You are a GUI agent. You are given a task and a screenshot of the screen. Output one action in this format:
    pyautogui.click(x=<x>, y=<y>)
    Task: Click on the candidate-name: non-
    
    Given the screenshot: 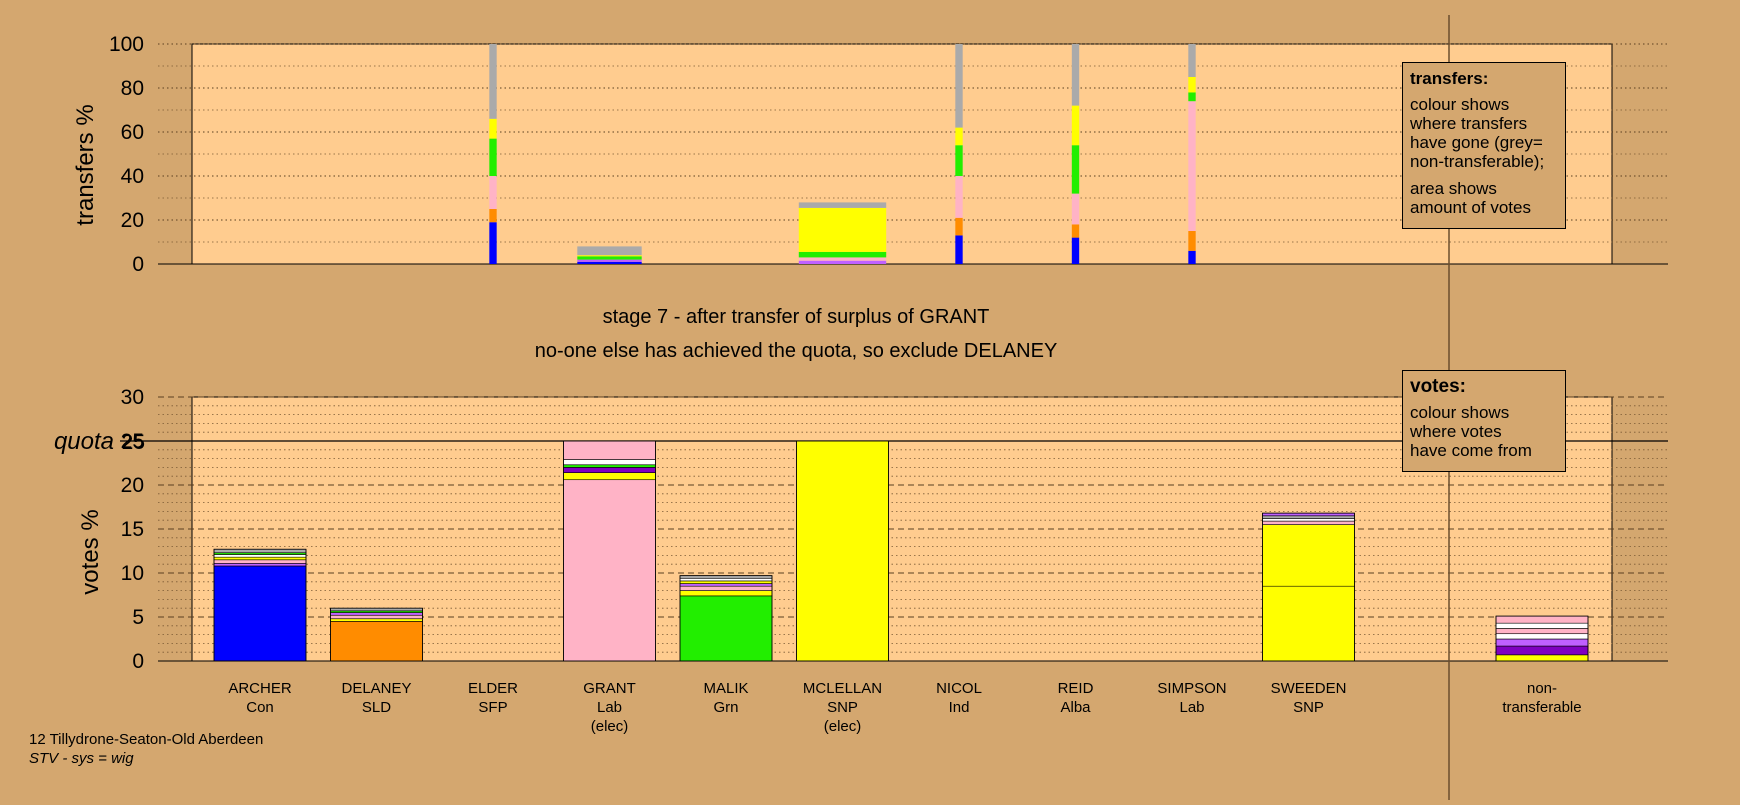 What is the action you would take?
    pyautogui.click(x=1542, y=688)
    